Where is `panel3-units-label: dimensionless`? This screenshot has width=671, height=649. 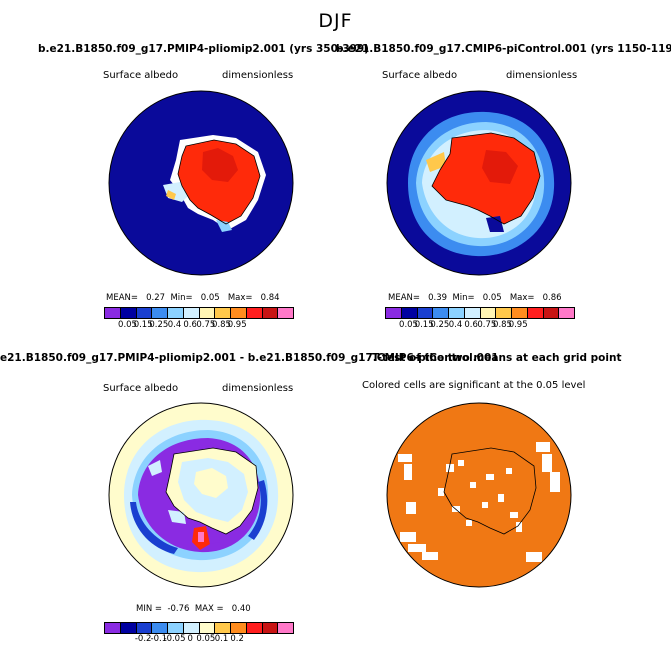
panel3-units-label: dimensionless is located at coordinates (258, 388).